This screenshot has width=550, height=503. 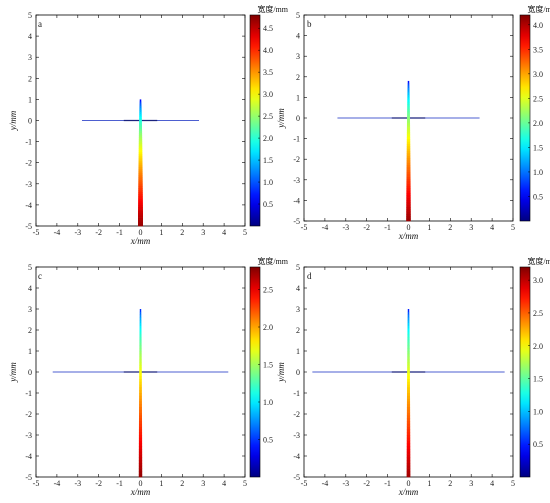 I want to click on y-tick-label: 5, so click(x=30, y=267).